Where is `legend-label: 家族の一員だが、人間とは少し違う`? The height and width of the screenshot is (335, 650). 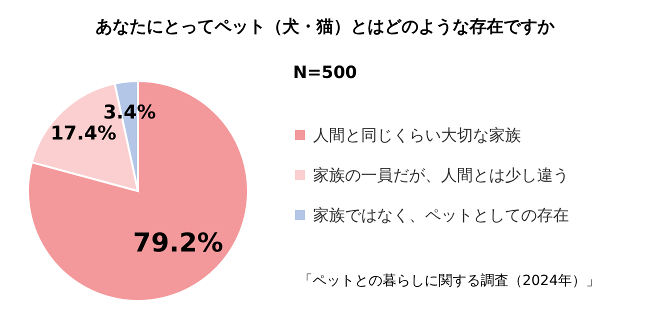
legend-label: 家族の一員だが、人間とは少し違う is located at coordinates (441, 175).